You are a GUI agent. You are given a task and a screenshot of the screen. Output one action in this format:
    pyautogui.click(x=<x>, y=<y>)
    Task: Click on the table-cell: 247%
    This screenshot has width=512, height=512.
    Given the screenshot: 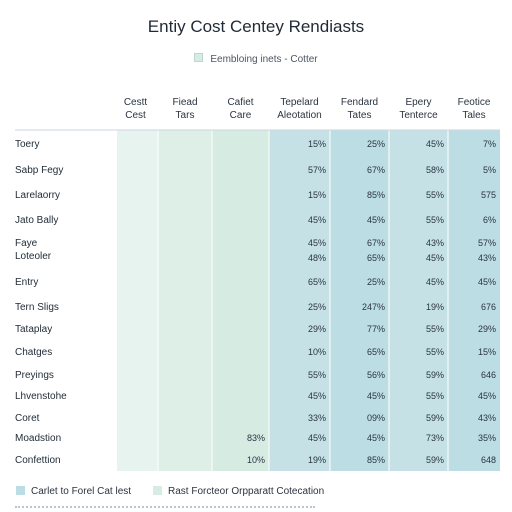 What is the action you would take?
    pyautogui.click(x=373, y=307)
    